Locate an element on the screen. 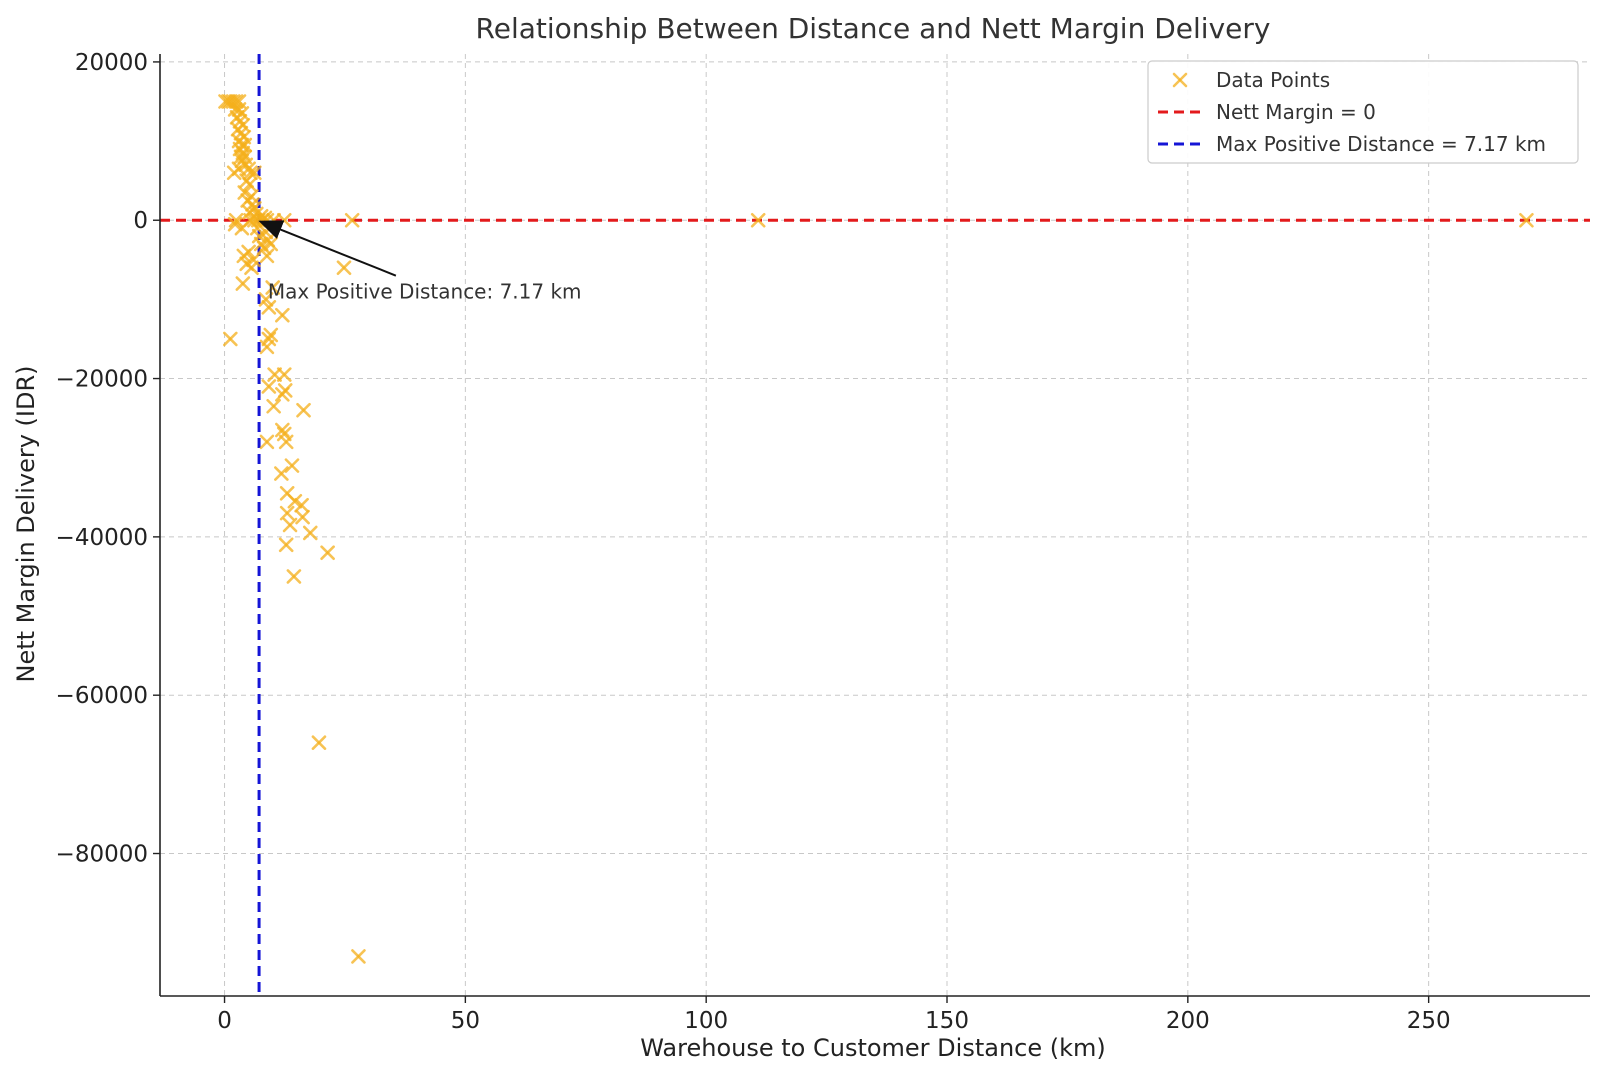 The height and width of the screenshot is (1077, 1600). annotation-text: Max Positive Distance: 7.17 km is located at coordinates (425, 291).